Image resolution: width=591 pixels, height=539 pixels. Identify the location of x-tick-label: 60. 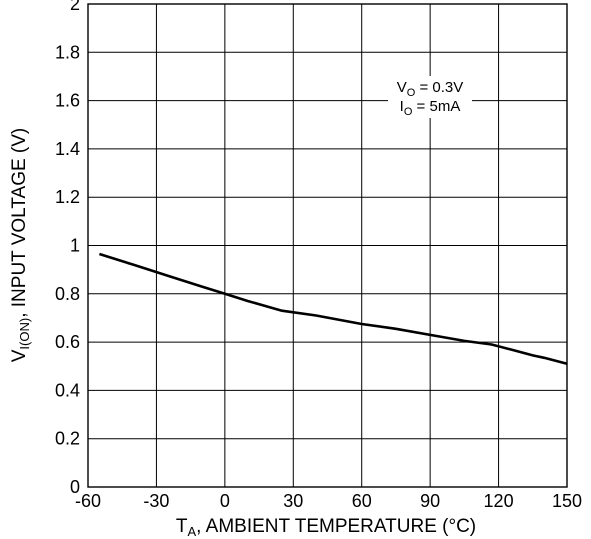
(362, 501).